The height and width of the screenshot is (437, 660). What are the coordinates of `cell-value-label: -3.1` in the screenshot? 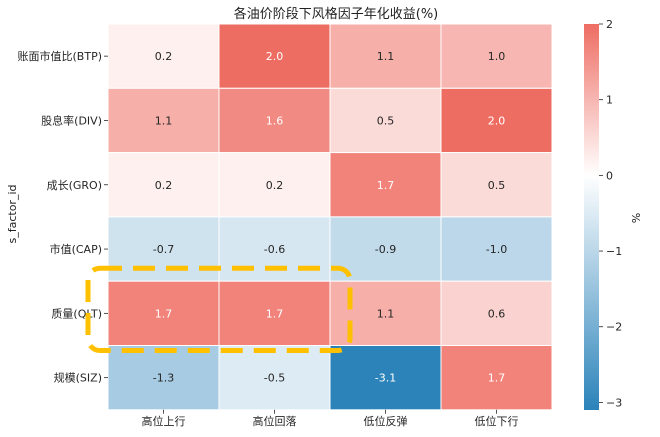 It's located at (385, 378).